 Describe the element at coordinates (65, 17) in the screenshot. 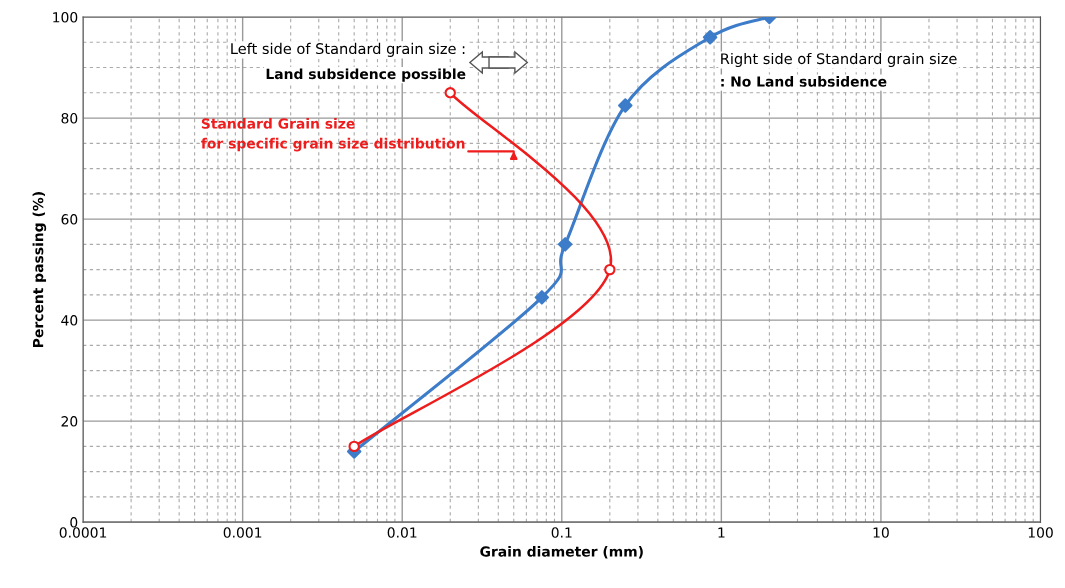

I see `y-tick-label: 100` at that location.